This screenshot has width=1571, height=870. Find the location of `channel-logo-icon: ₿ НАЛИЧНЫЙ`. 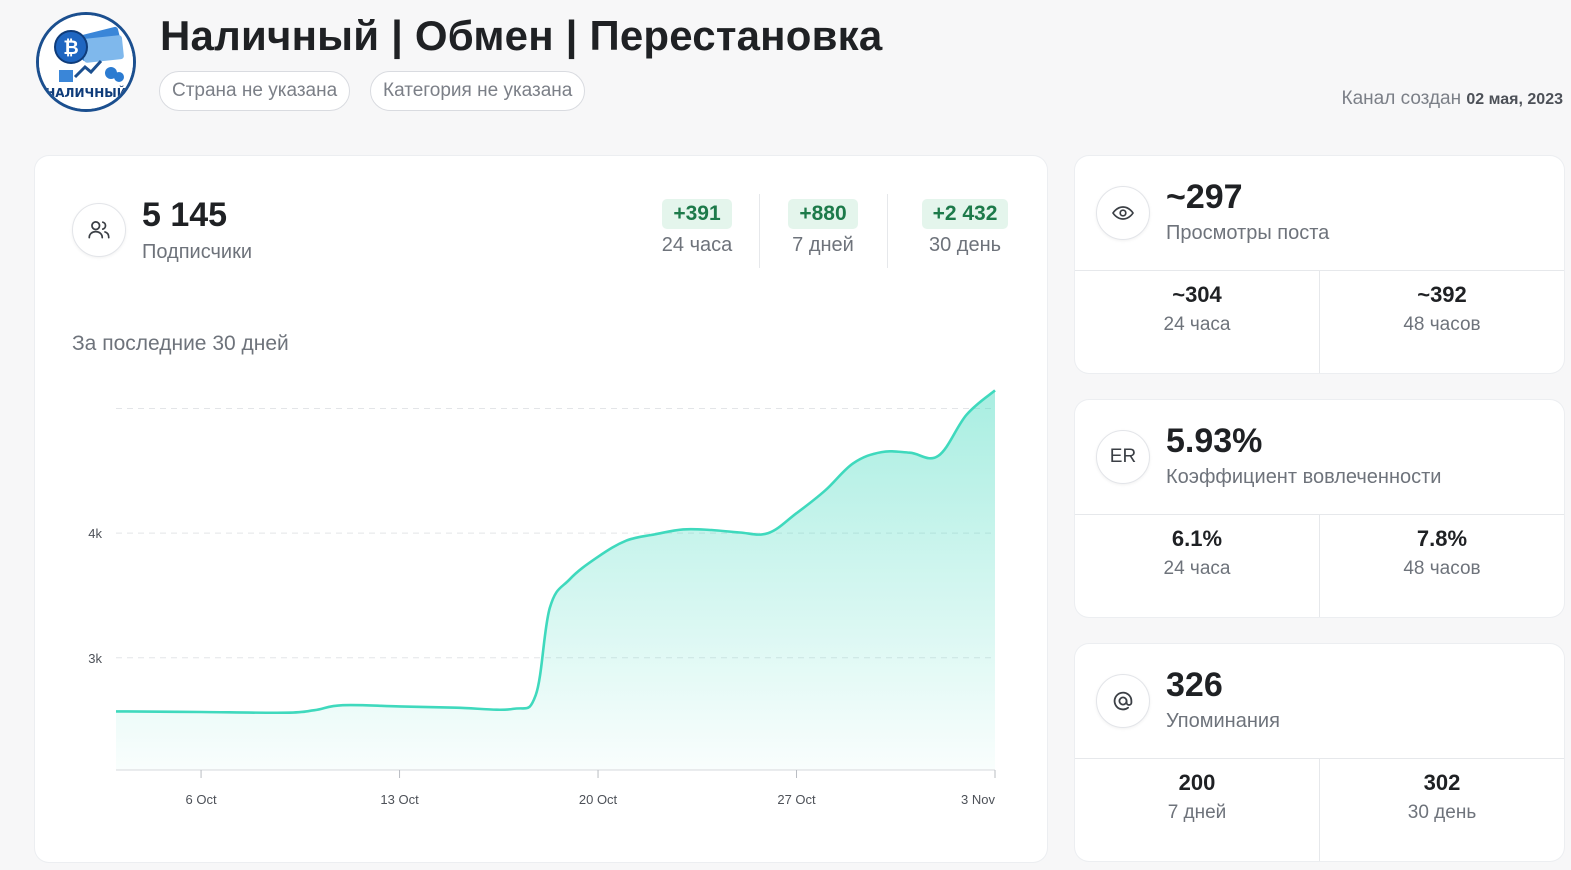

channel-logo-icon: ₿ НАЛИЧНЫЙ is located at coordinates (86, 62).